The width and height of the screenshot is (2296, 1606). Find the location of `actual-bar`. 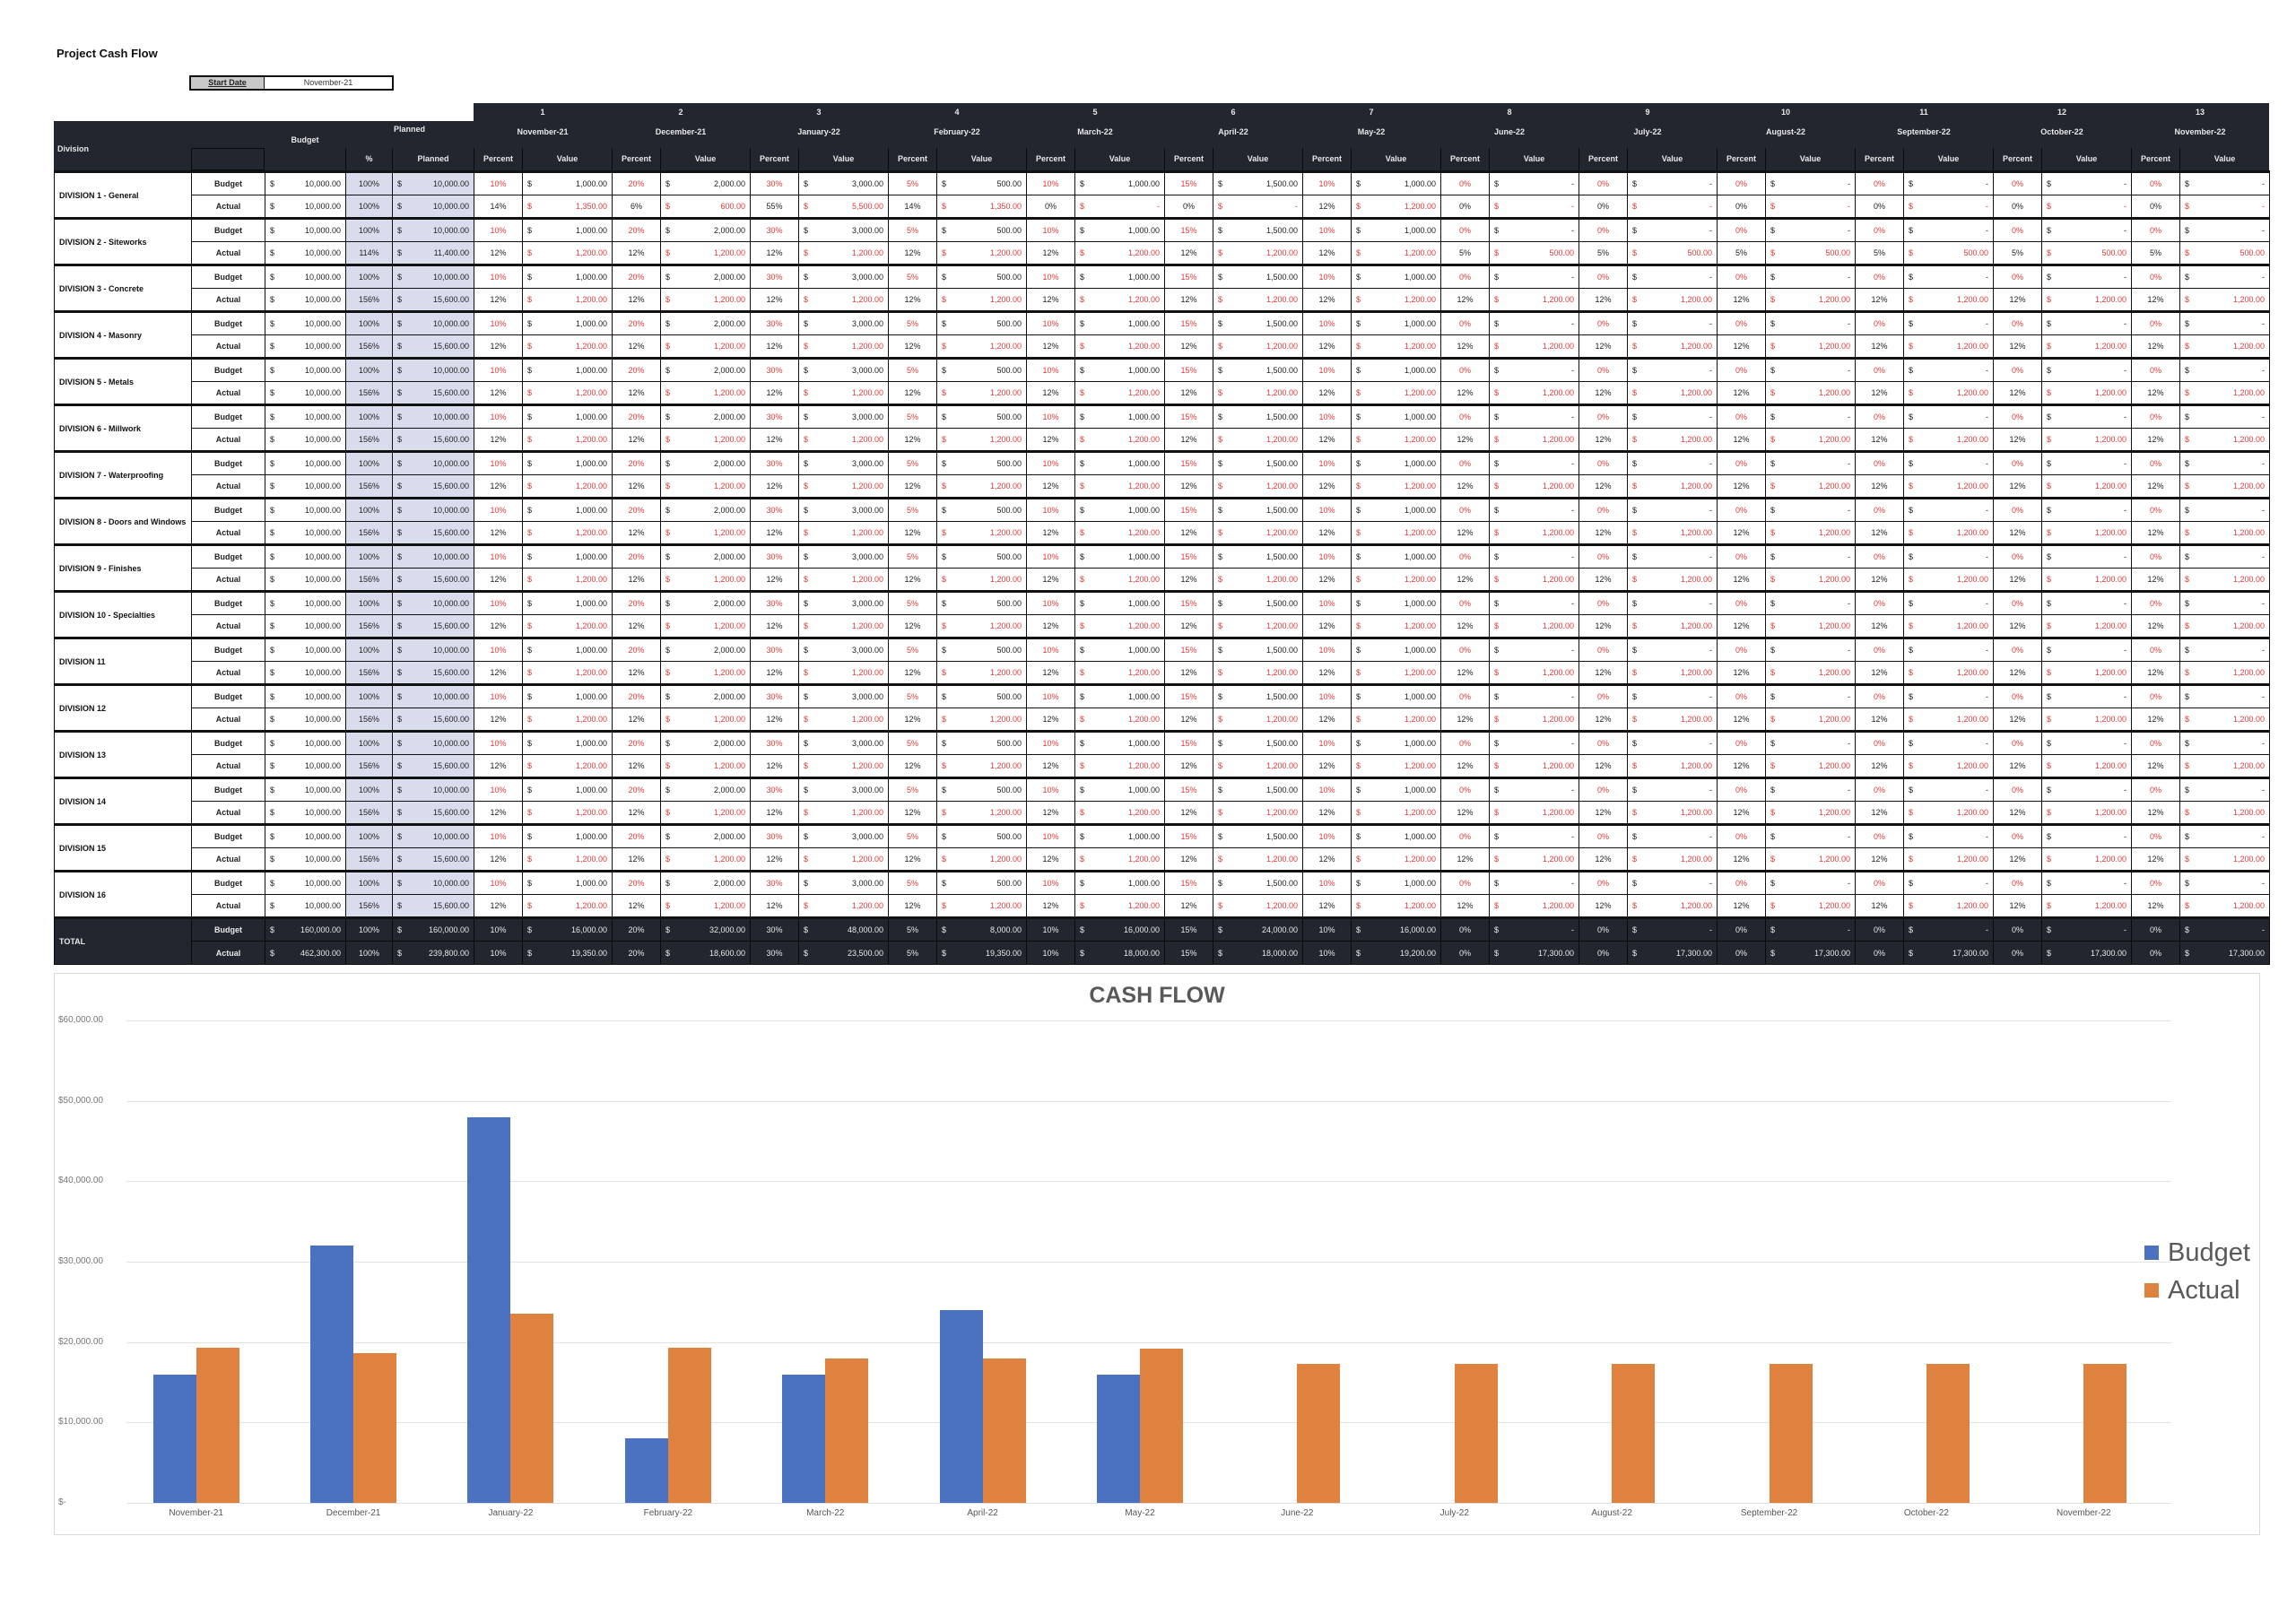

actual-bar is located at coordinates (1948, 1433).